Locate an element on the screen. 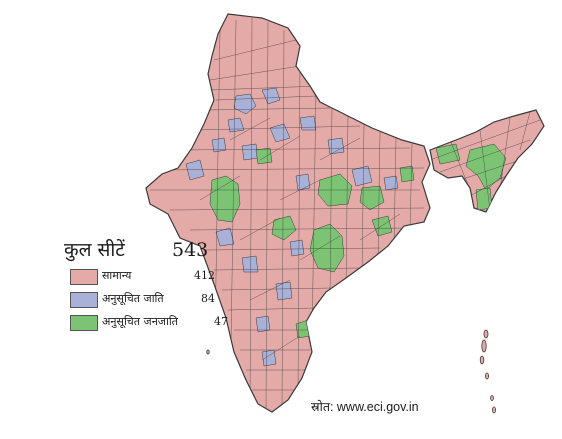 The height and width of the screenshot is (439, 562). legend-swatch-general is located at coordinates (84, 277).